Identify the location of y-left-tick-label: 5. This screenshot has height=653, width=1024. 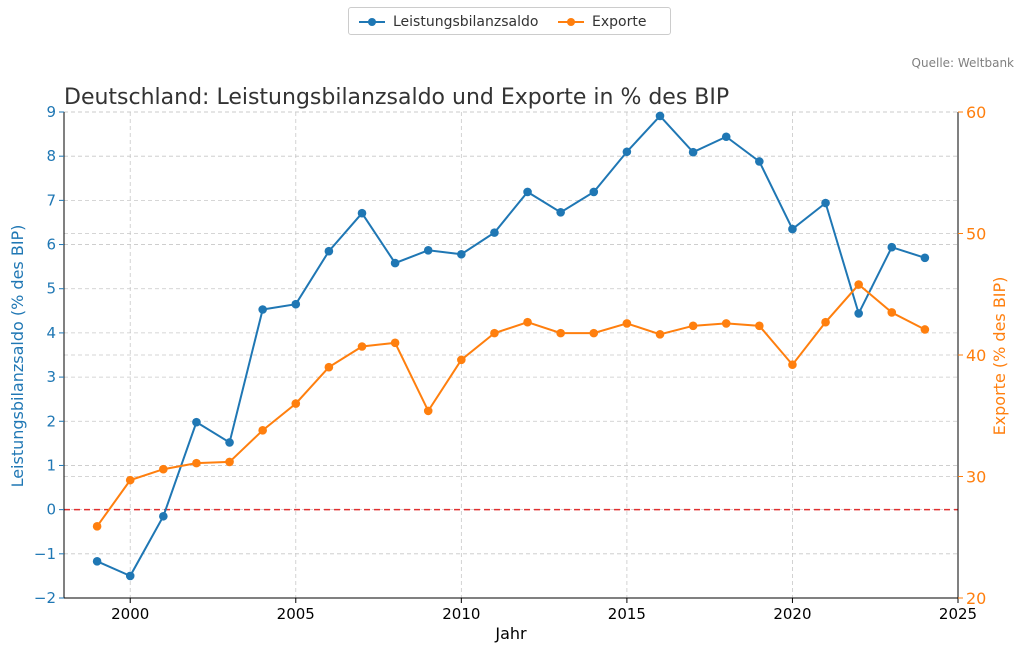
(51, 289).